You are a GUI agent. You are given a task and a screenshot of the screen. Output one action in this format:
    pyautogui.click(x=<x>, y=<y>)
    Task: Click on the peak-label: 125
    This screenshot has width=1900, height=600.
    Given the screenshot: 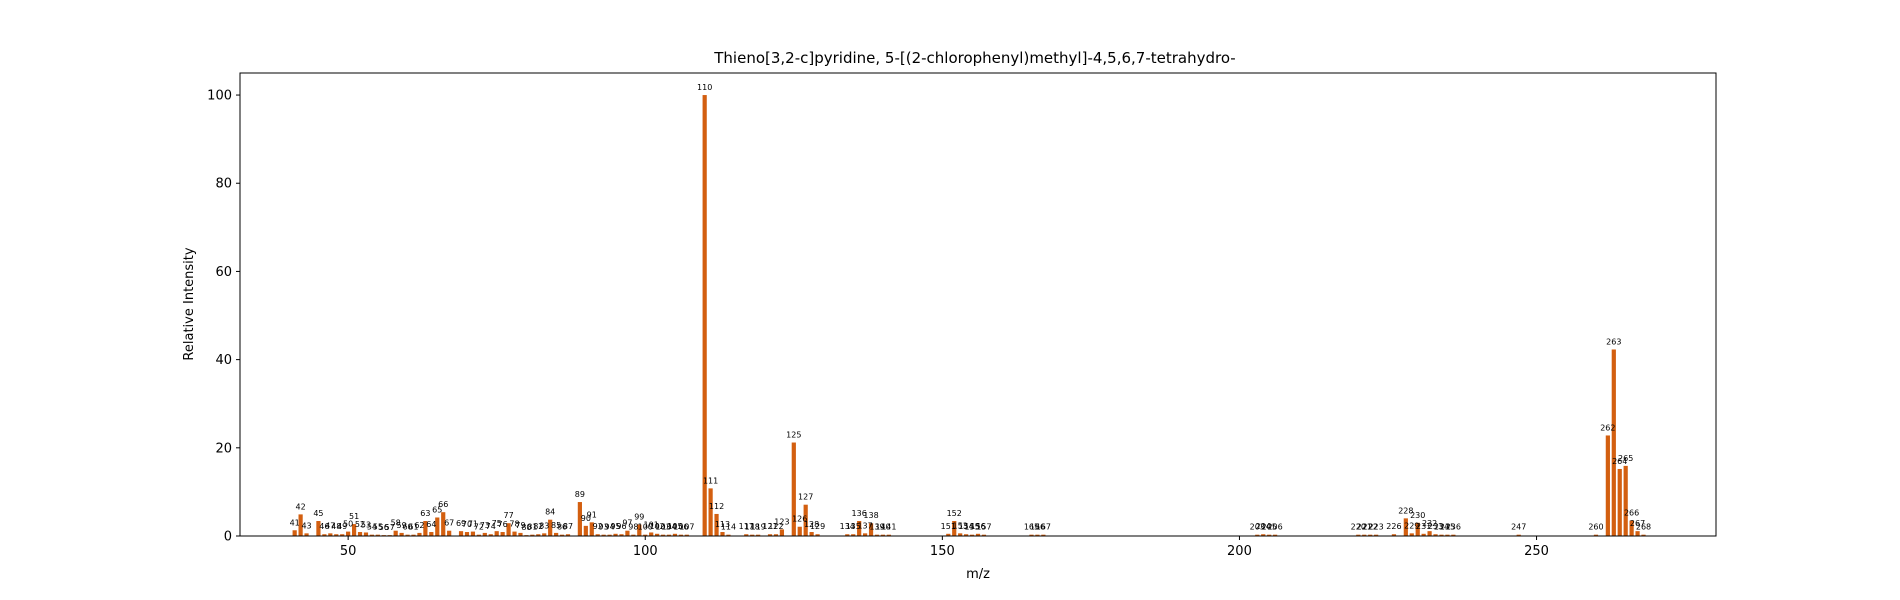 What is the action you would take?
    pyautogui.click(x=793, y=435)
    